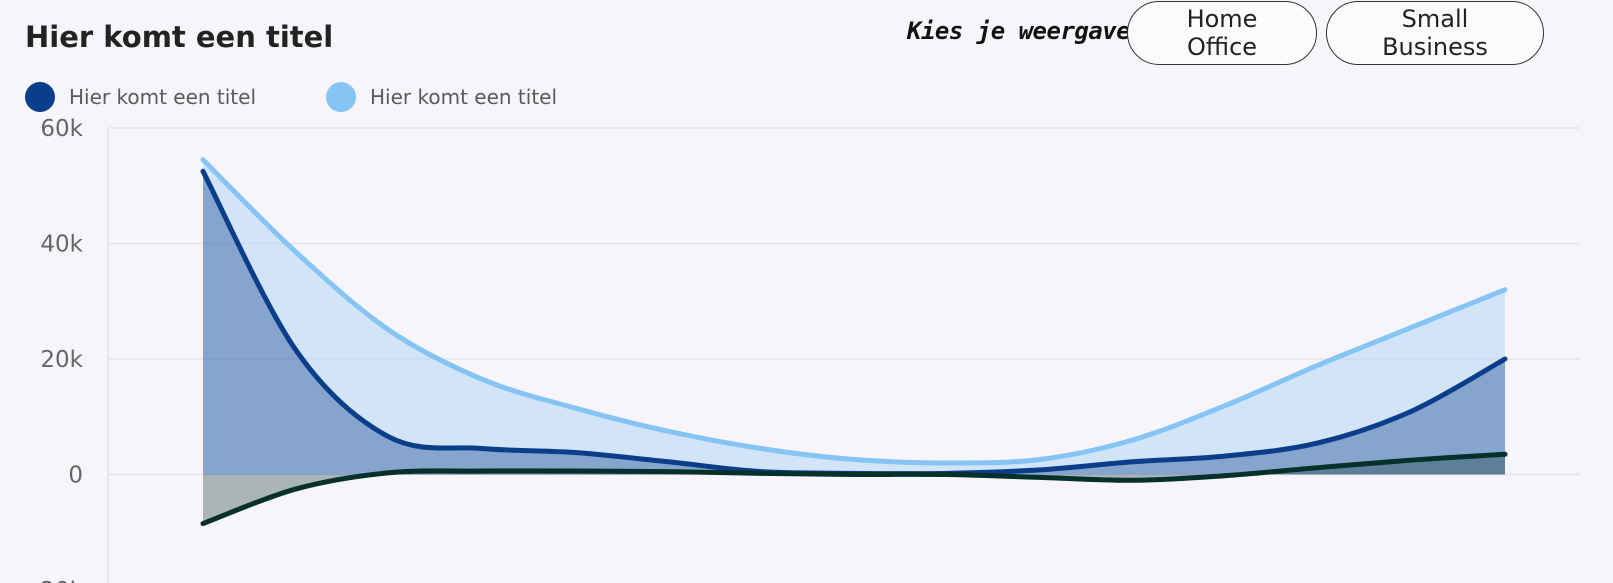 This screenshot has height=583, width=1613. What do you see at coordinates (854, 489) in the screenshot?
I see `base-series-line` at bounding box center [854, 489].